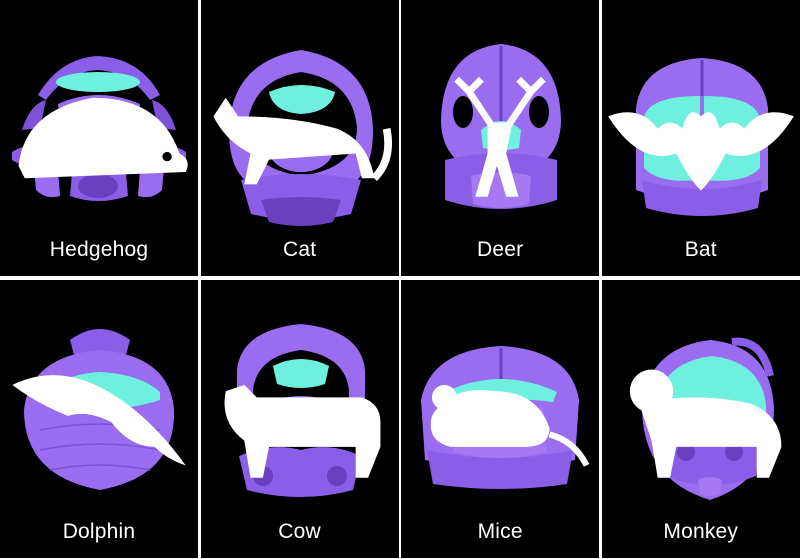 Image resolution: width=800 pixels, height=559 pixels. What do you see at coordinates (99, 249) in the screenshot?
I see `species-label: Hedgehog` at bounding box center [99, 249].